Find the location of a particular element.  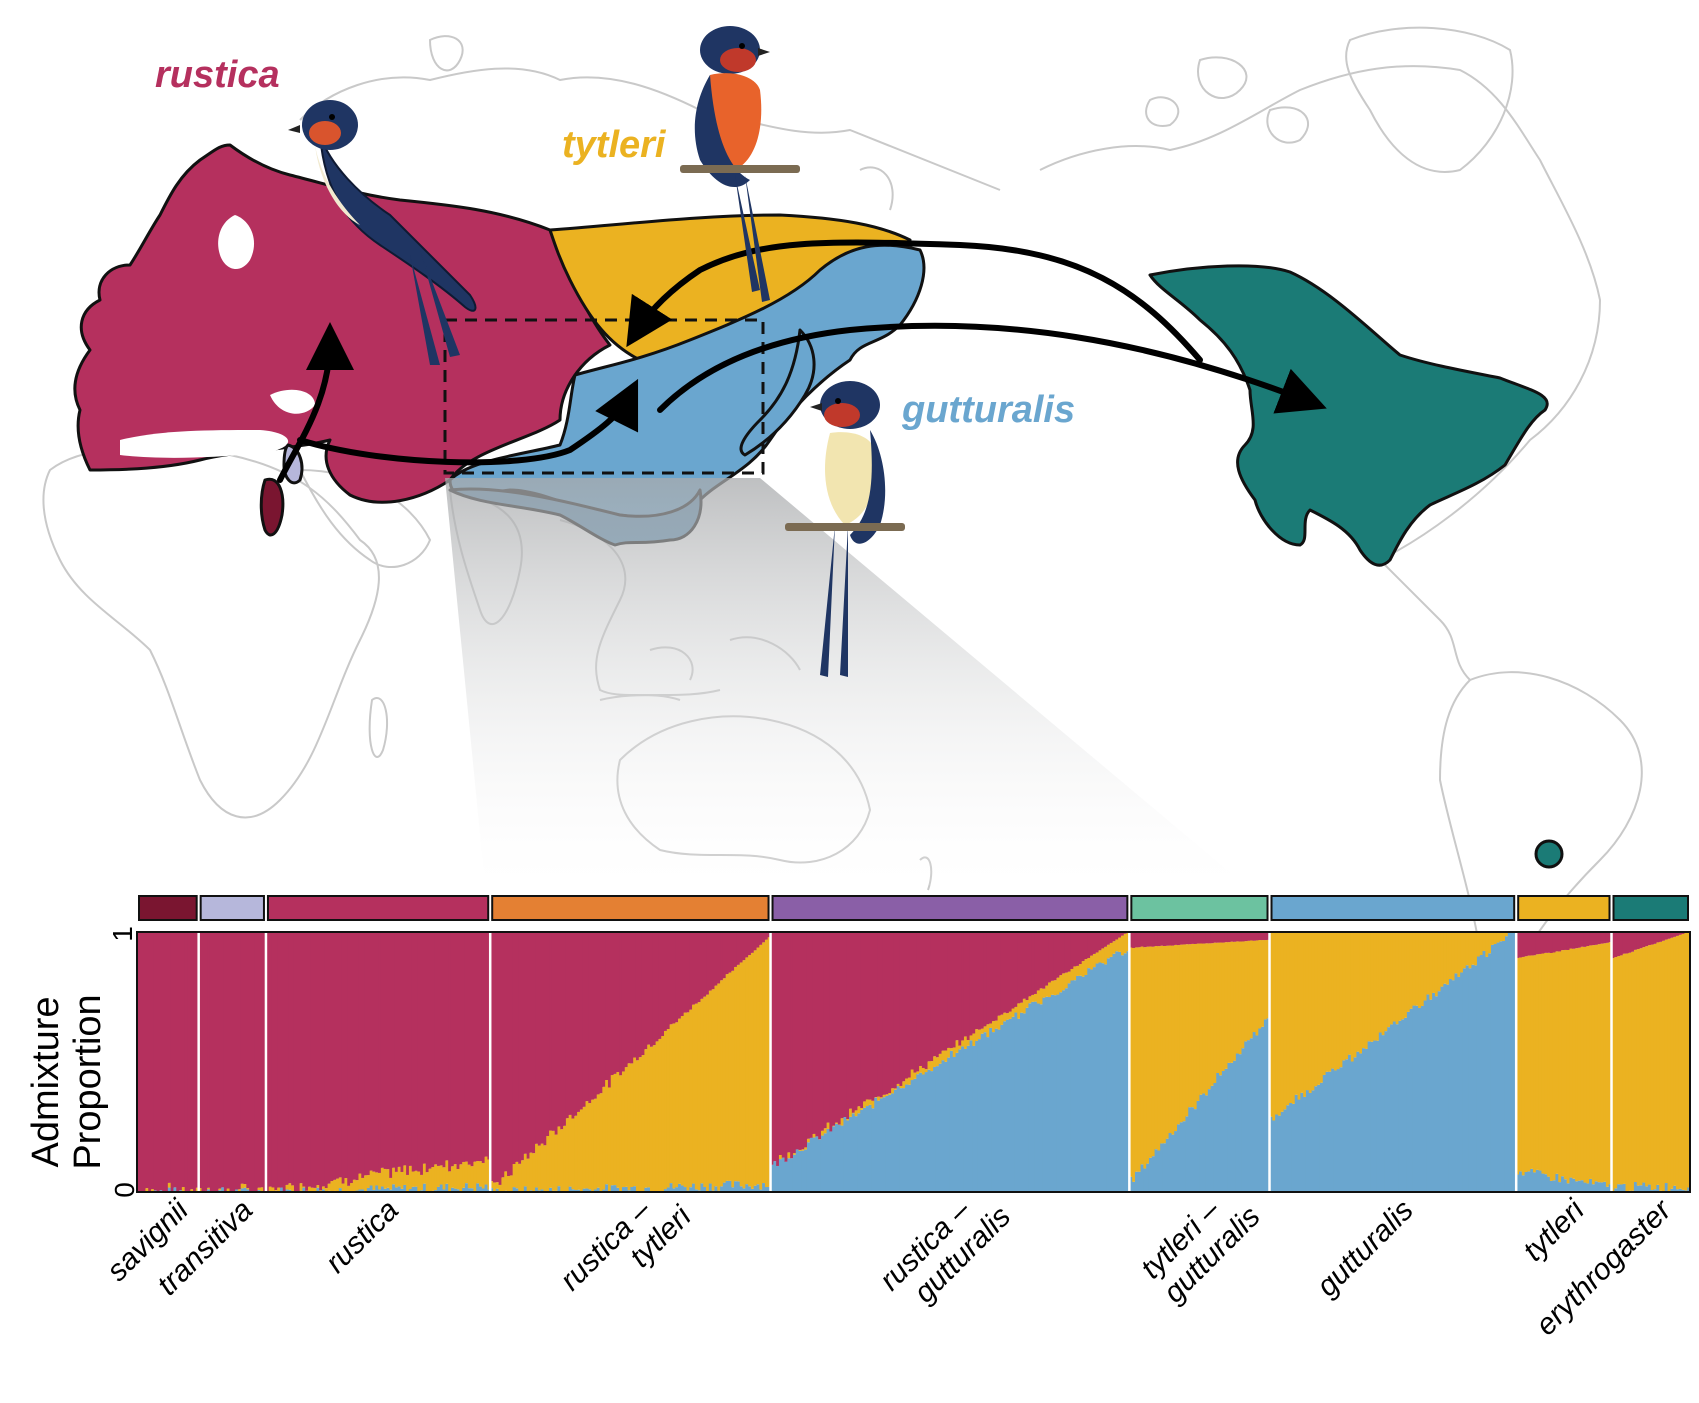

admixture-bar-0-16-tytleri is located at coordinates (183, 1189).